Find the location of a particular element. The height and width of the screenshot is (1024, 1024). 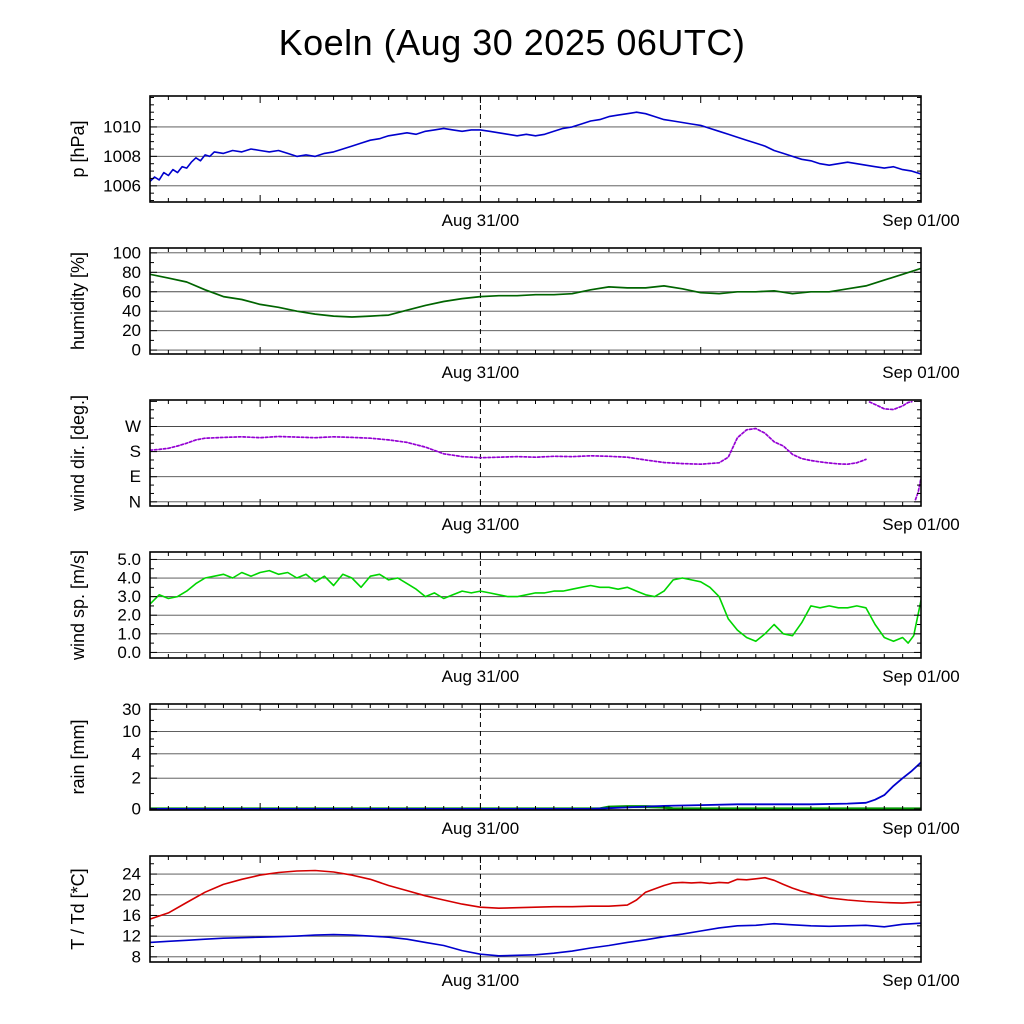

pressure-labels: 1006 1008 1010 Aug 31/00 Sep 01/00 p [hPa] is located at coordinates (514, 173).